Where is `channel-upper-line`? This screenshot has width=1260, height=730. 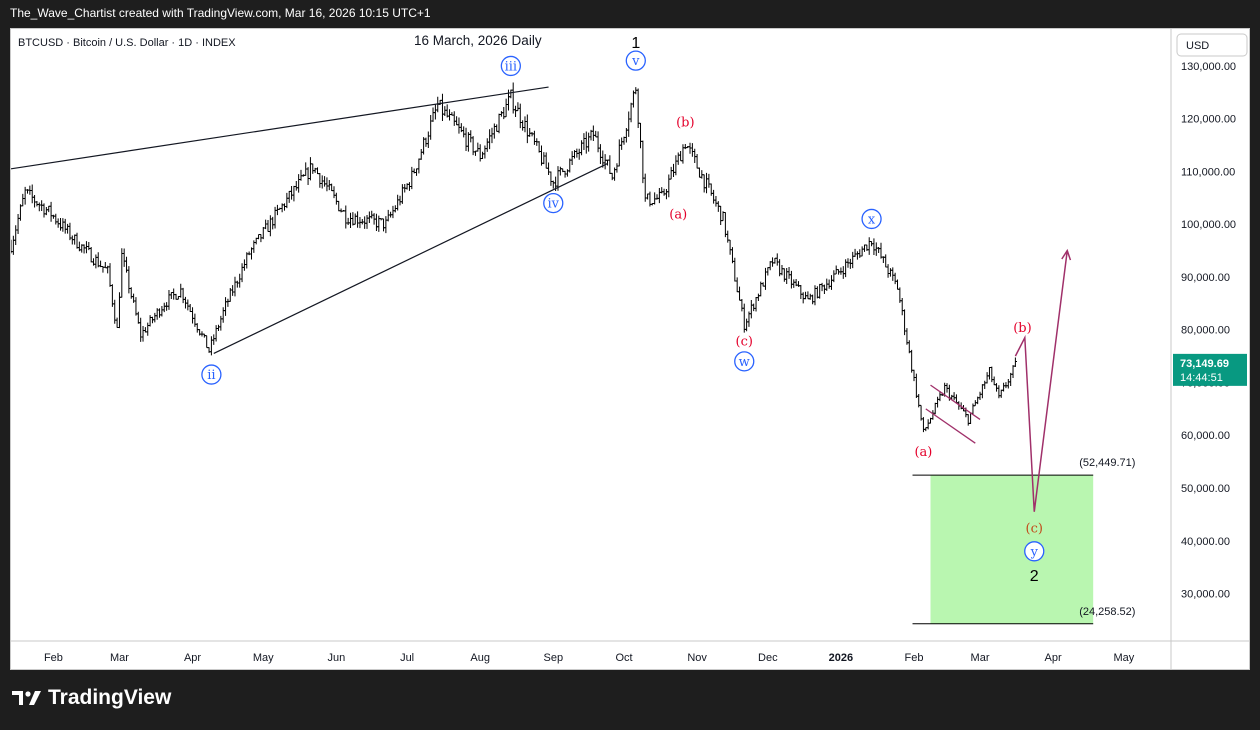
channel-upper-line is located at coordinates (955, 402).